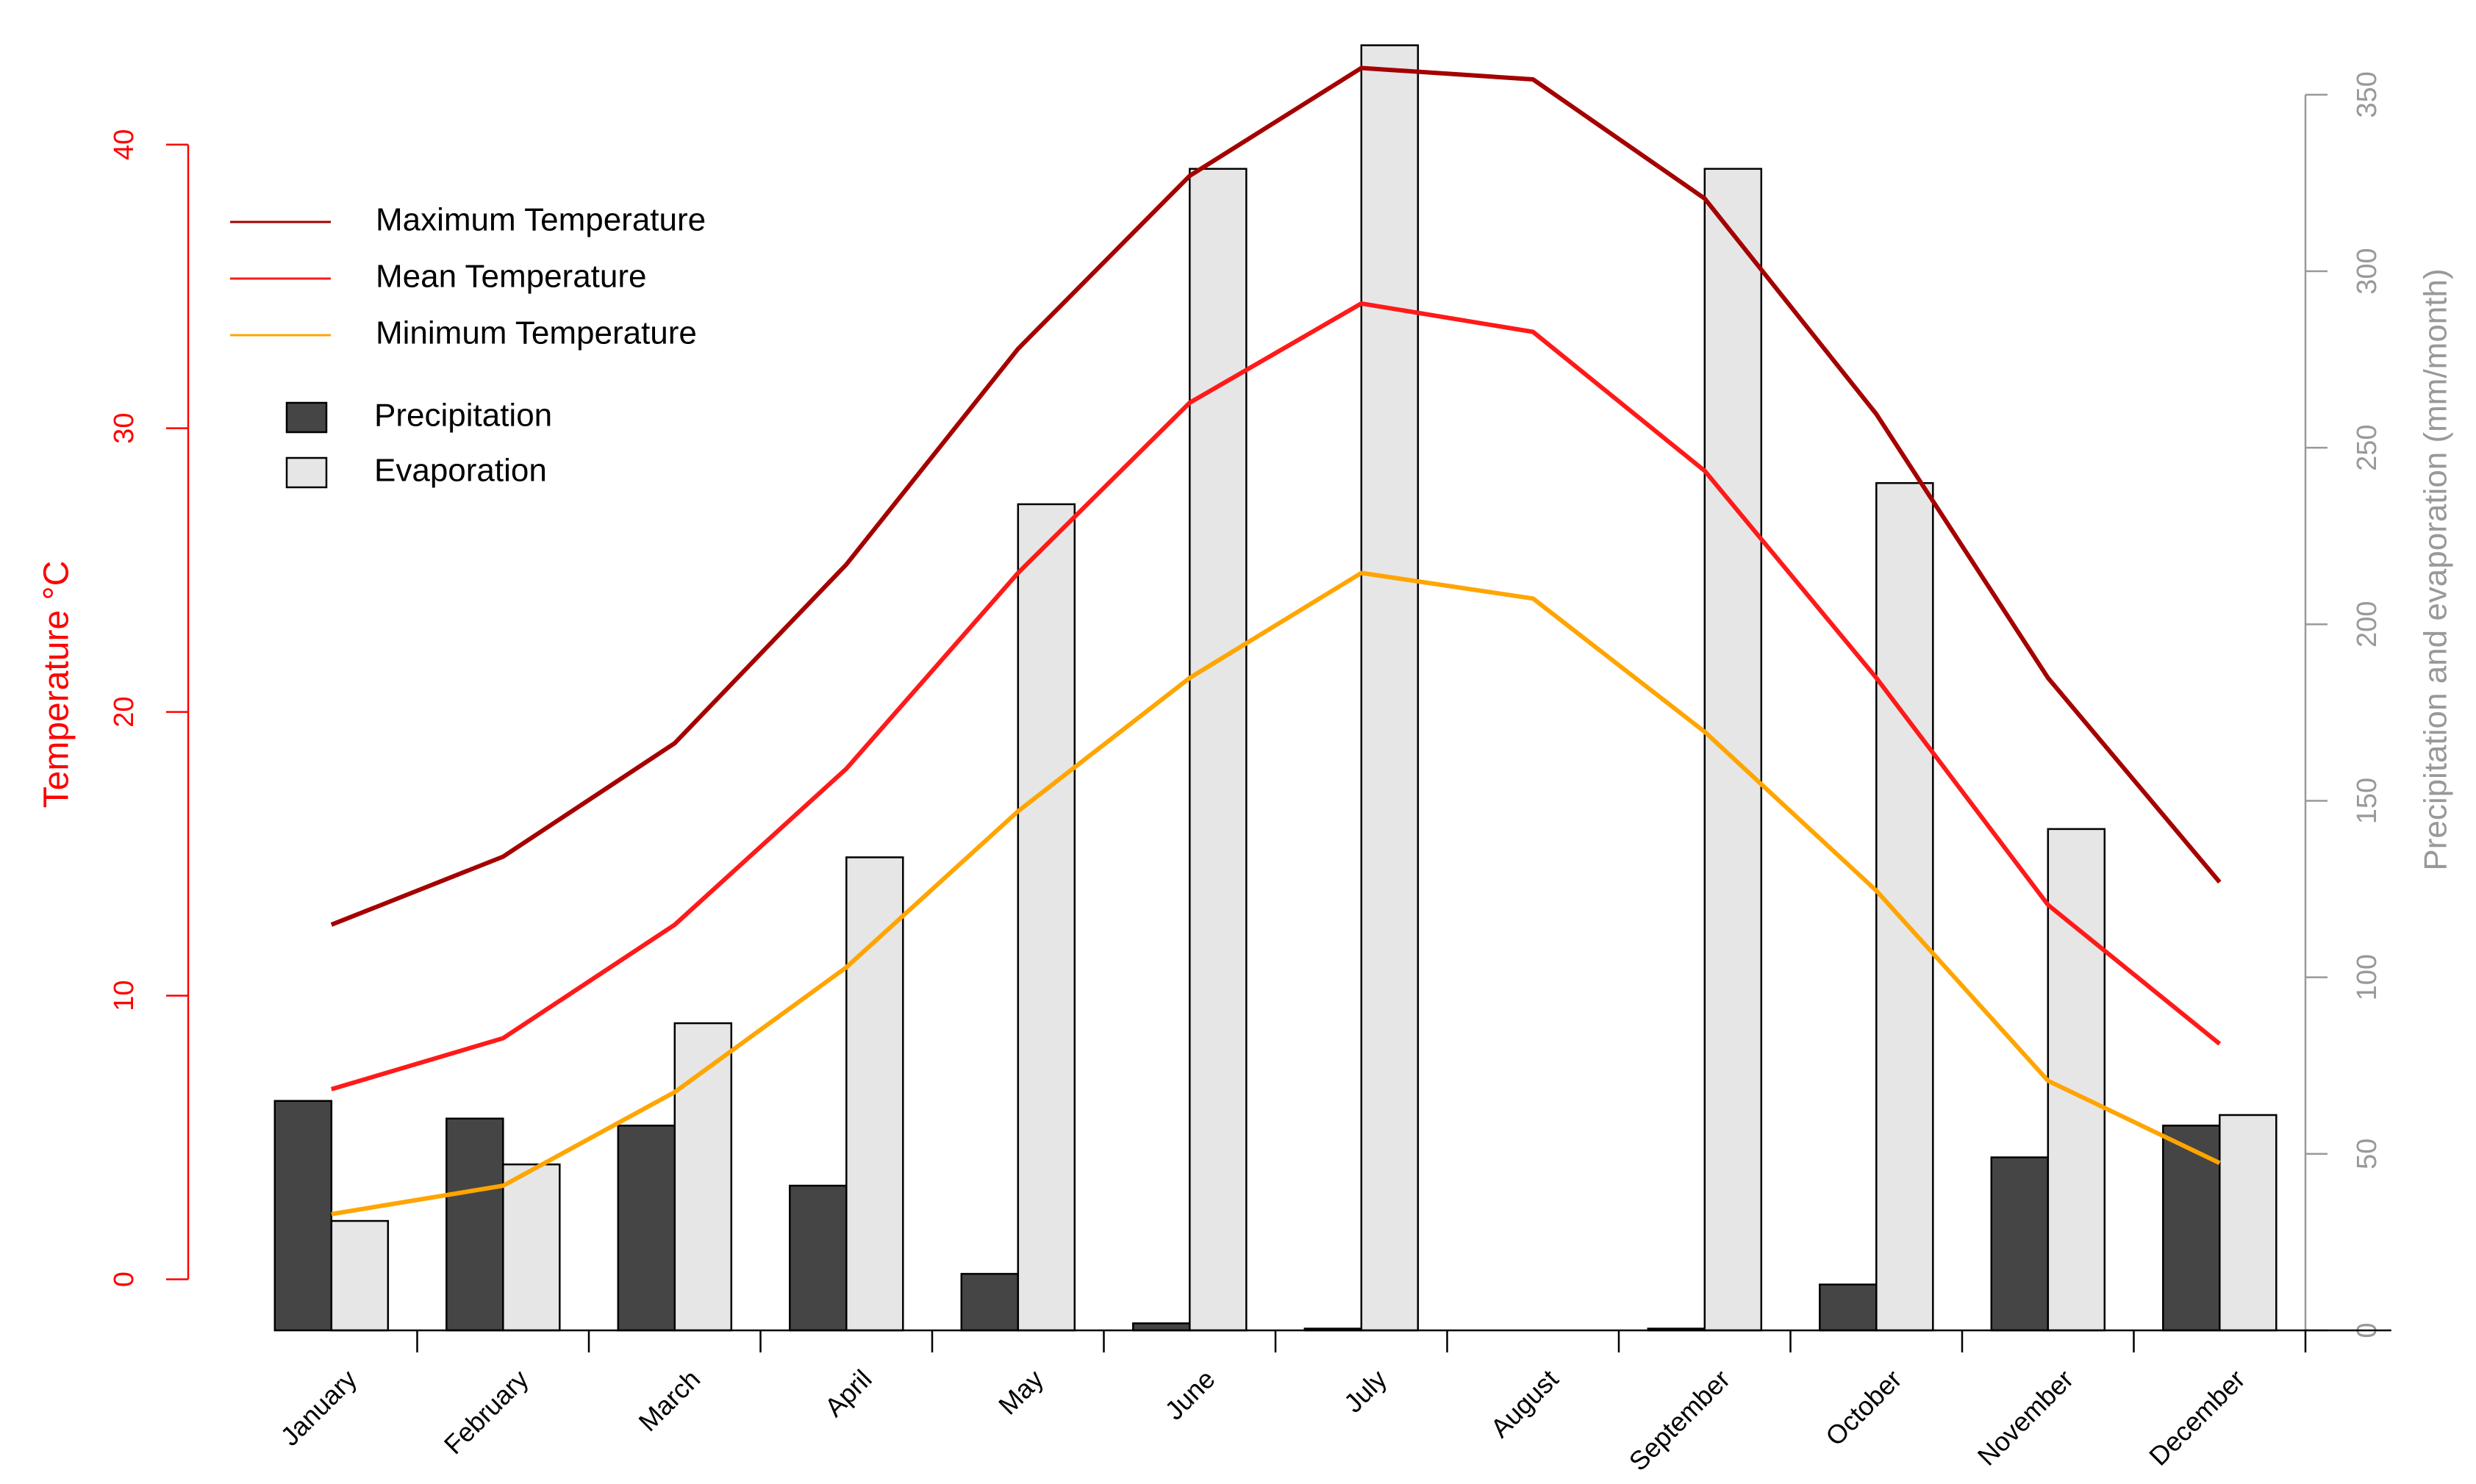 This screenshot has height=1484, width=2476. I want to click on left-axis-title: Temperature °C, so click(57, 685).